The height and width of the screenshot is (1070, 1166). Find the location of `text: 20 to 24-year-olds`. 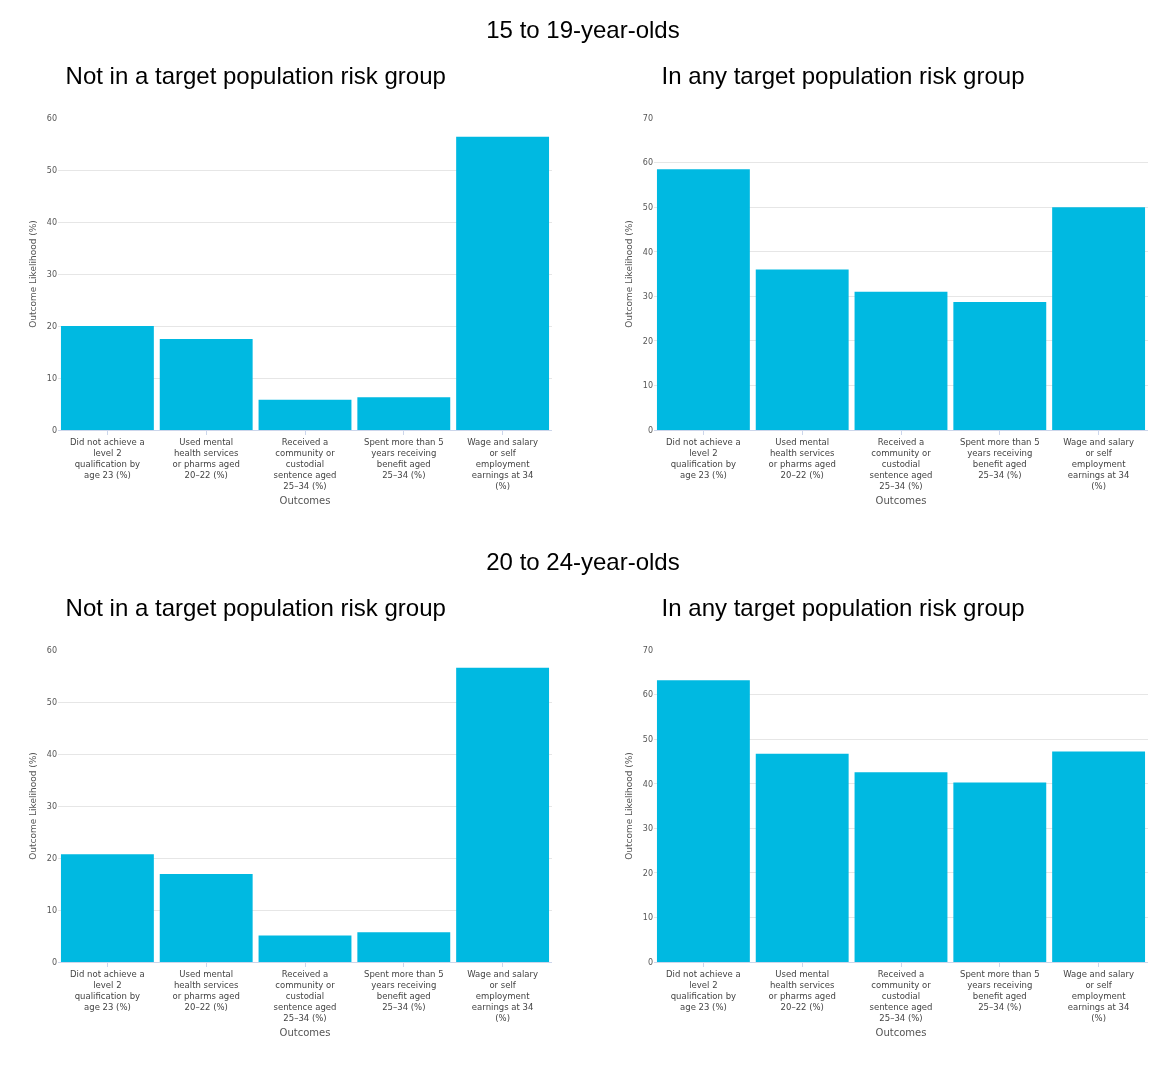

text: 20 to 24-year-olds is located at coordinates (583, 562).